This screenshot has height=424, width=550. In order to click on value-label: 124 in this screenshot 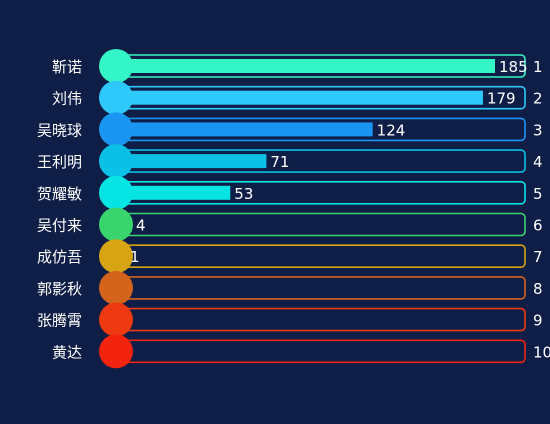, I will do `click(391, 130)`.